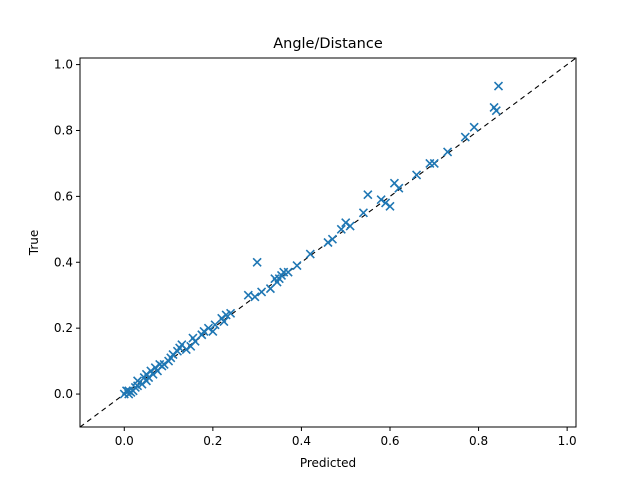  What do you see at coordinates (301, 441) in the screenshot?
I see `x-tick-label: 0.4` at bounding box center [301, 441].